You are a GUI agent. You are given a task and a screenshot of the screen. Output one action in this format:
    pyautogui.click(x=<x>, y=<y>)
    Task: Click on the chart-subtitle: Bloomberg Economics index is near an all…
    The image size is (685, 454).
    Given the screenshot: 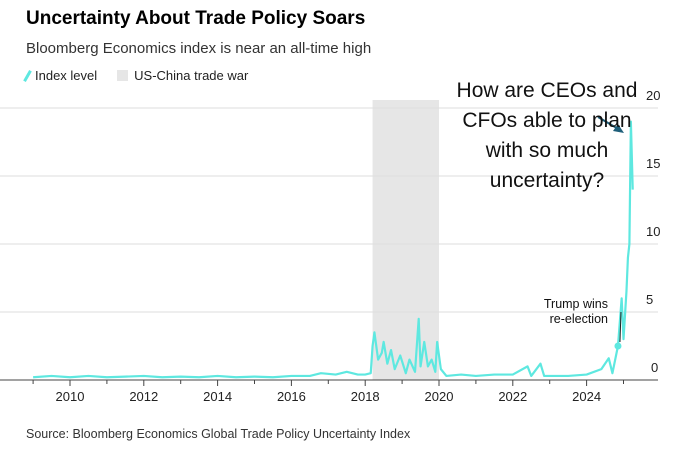 What is the action you would take?
    pyautogui.click(x=199, y=48)
    